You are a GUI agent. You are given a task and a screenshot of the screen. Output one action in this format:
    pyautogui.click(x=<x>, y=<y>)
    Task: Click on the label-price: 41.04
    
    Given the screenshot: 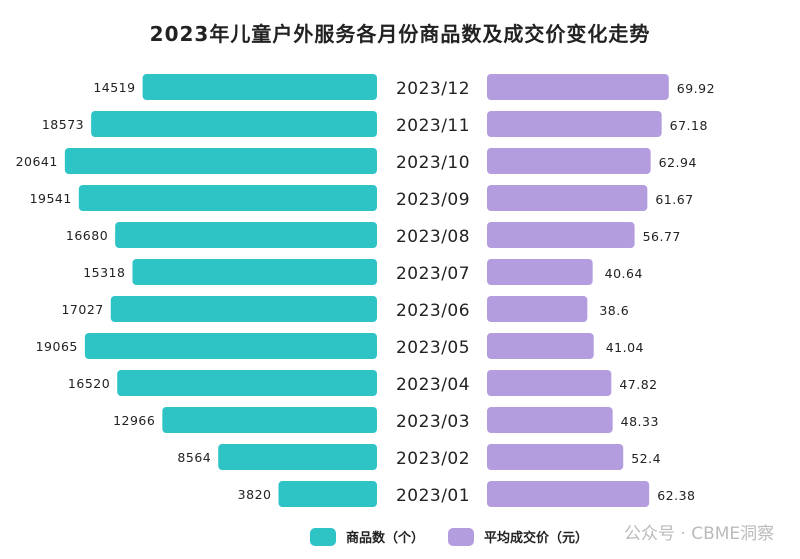 What is the action you would take?
    pyautogui.click(x=625, y=347)
    